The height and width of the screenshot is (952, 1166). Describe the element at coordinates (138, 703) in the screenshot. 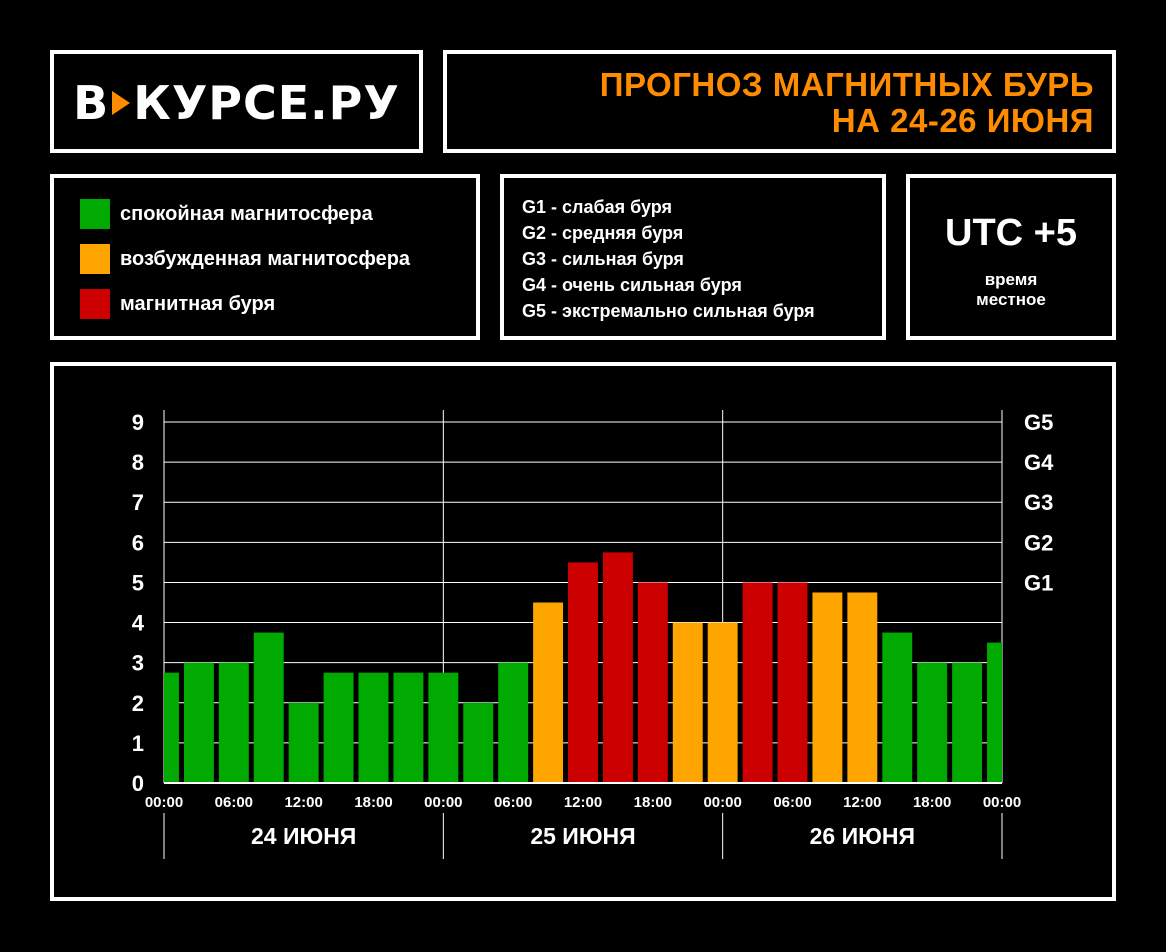

I see `y-tick-label: 2` at that location.